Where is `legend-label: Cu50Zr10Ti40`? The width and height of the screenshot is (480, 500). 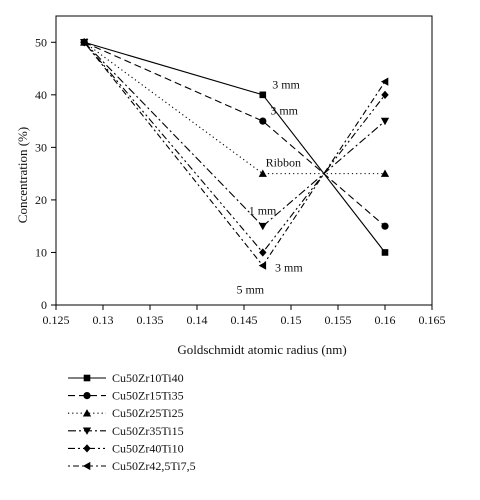
legend-label: Cu50Zr10Ti40 is located at coordinates (148, 378).